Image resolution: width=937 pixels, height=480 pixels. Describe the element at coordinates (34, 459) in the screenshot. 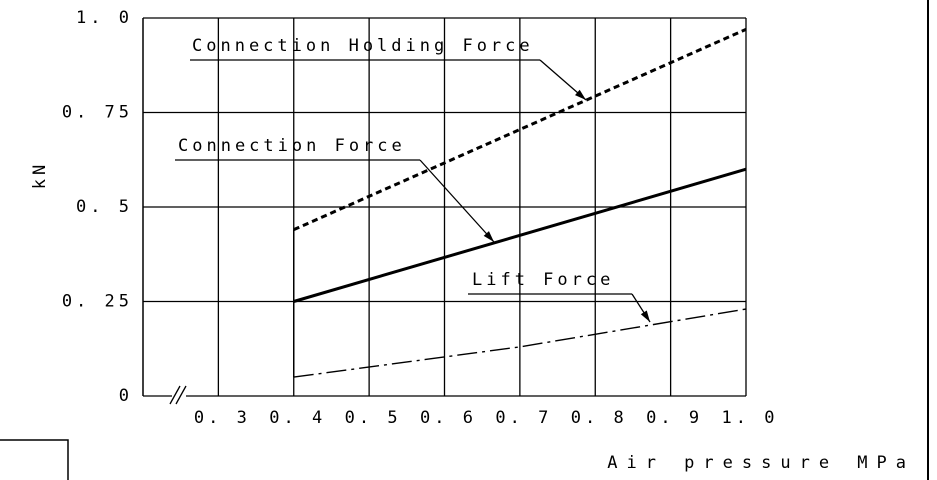

I see `corner-box` at that location.